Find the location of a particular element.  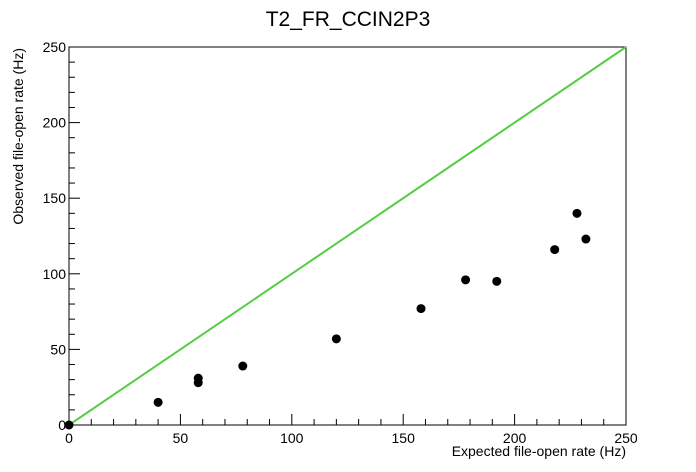

y-tick-label: 250 is located at coordinates (55, 47).